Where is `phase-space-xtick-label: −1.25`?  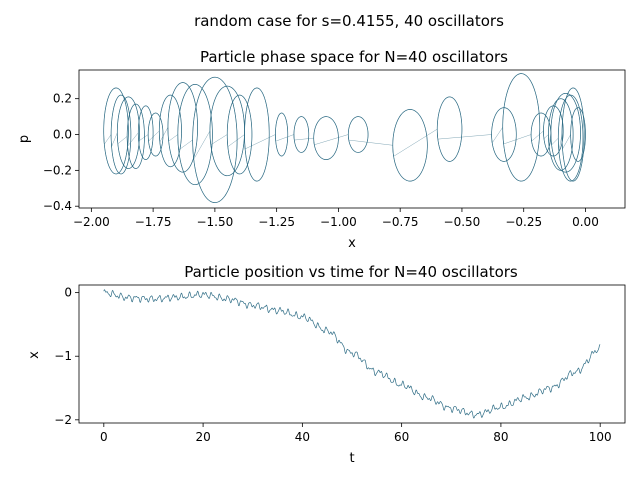
phase-space-xtick-label: −1.25 is located at coordinates (276, 222).